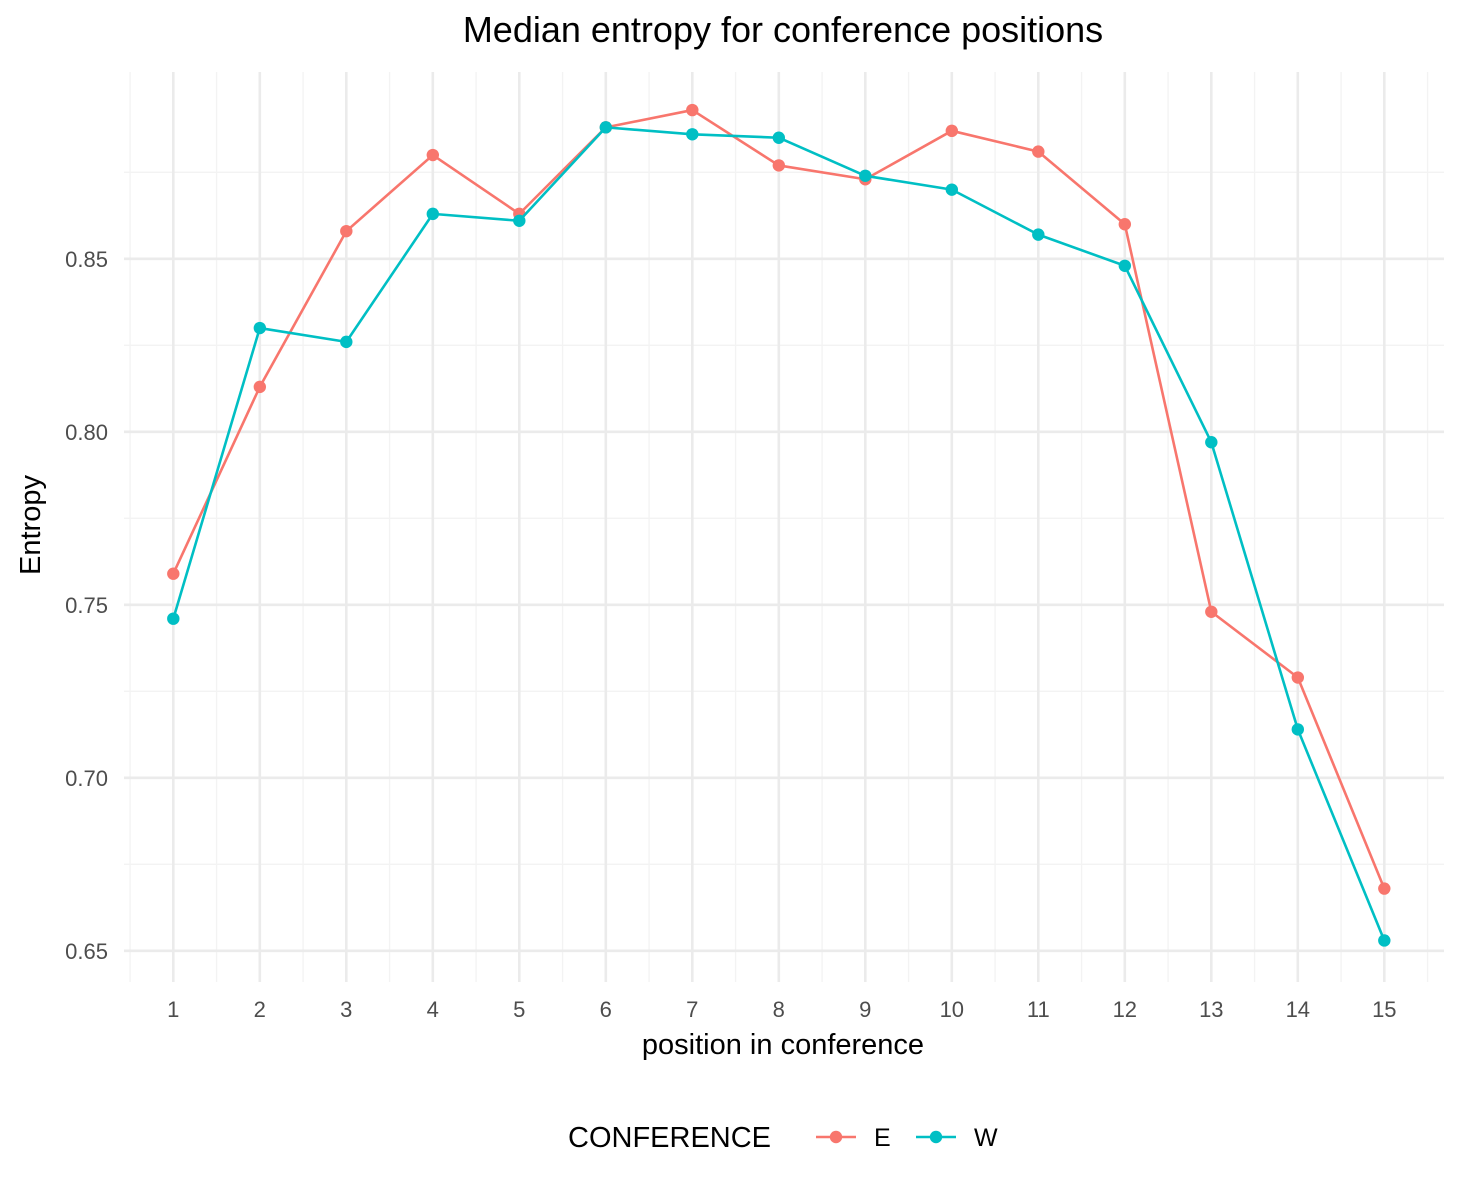 The width and height of the screenshot is (1460, 1193). I want to click on legend-item-W: W, so click(957, 1138).